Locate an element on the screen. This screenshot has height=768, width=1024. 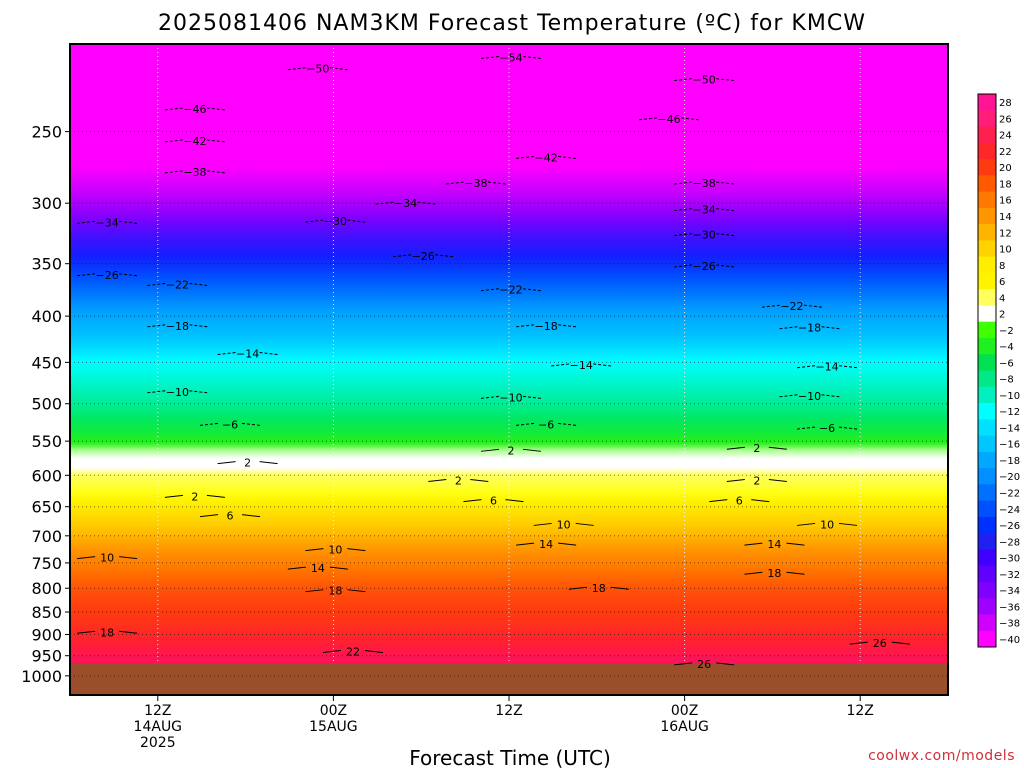
colorbar-label: −12 is located at coordinates (1009, 412).